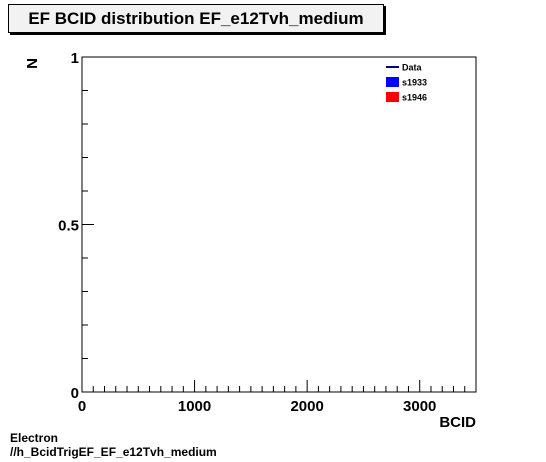 This screenshot has width=546, height=462. I want to click on chart-title: EF BCID distribution EF_e12Tvh_medium, so click(196, 18).